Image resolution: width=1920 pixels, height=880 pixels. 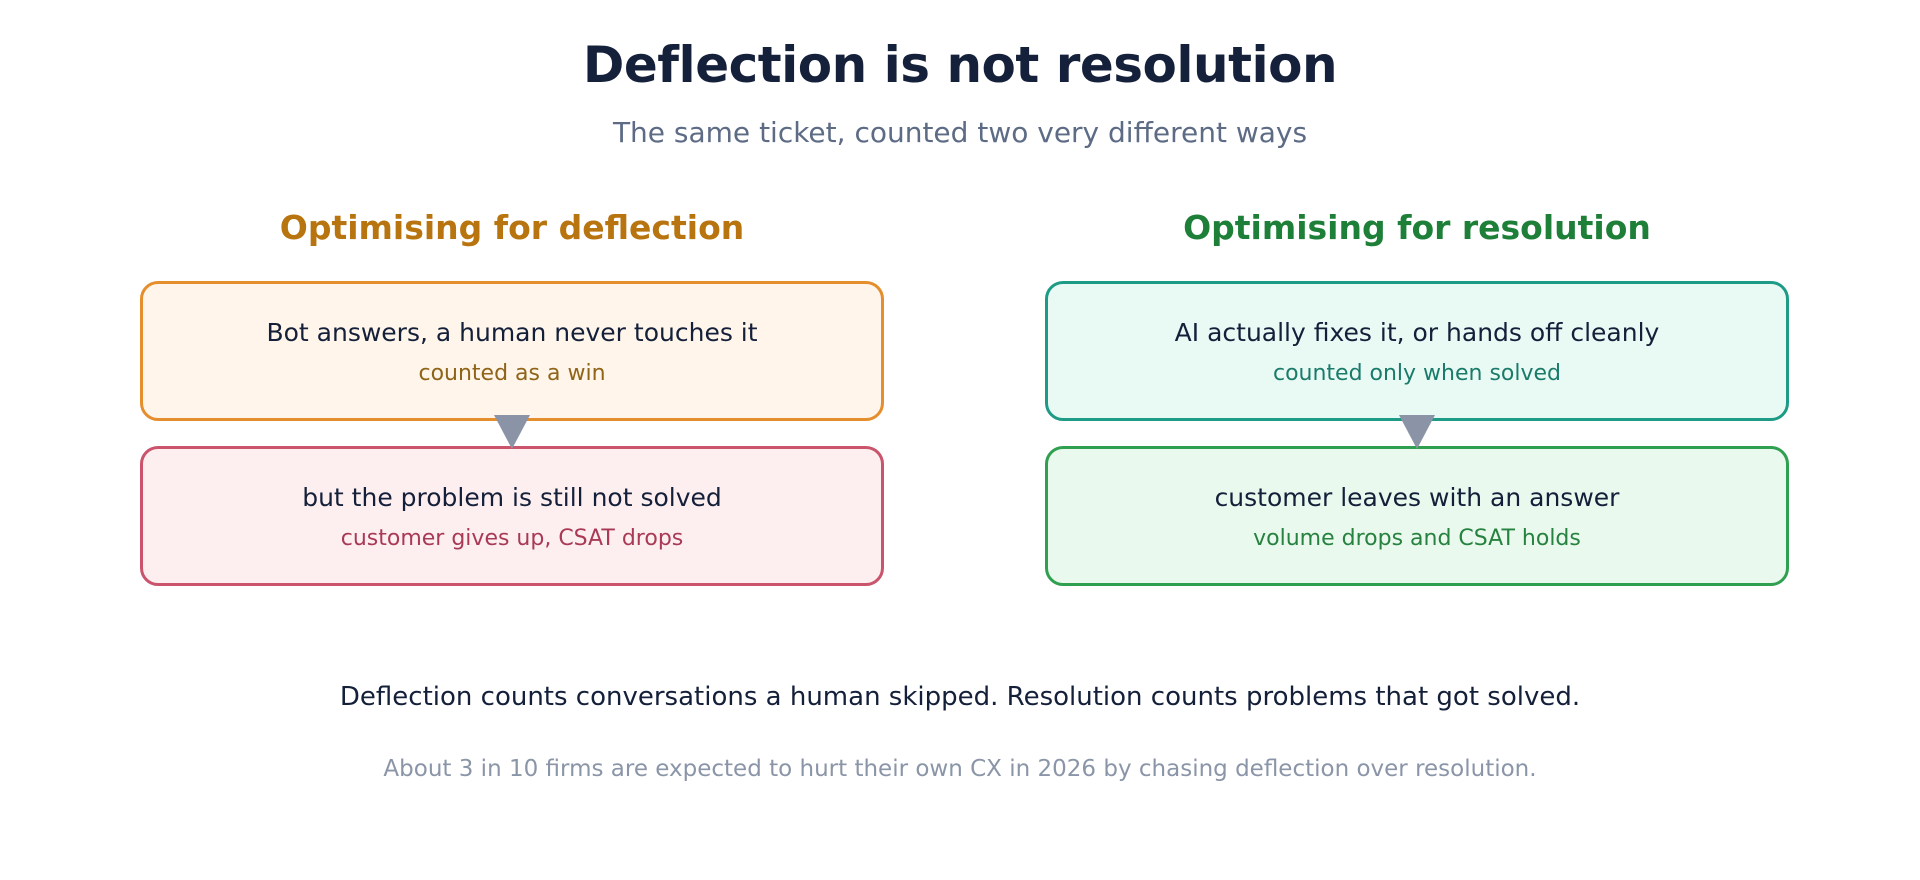 I want to click on resolution-bottom-main-text: customer leaves with an answer, so click(x=1417, y=497).